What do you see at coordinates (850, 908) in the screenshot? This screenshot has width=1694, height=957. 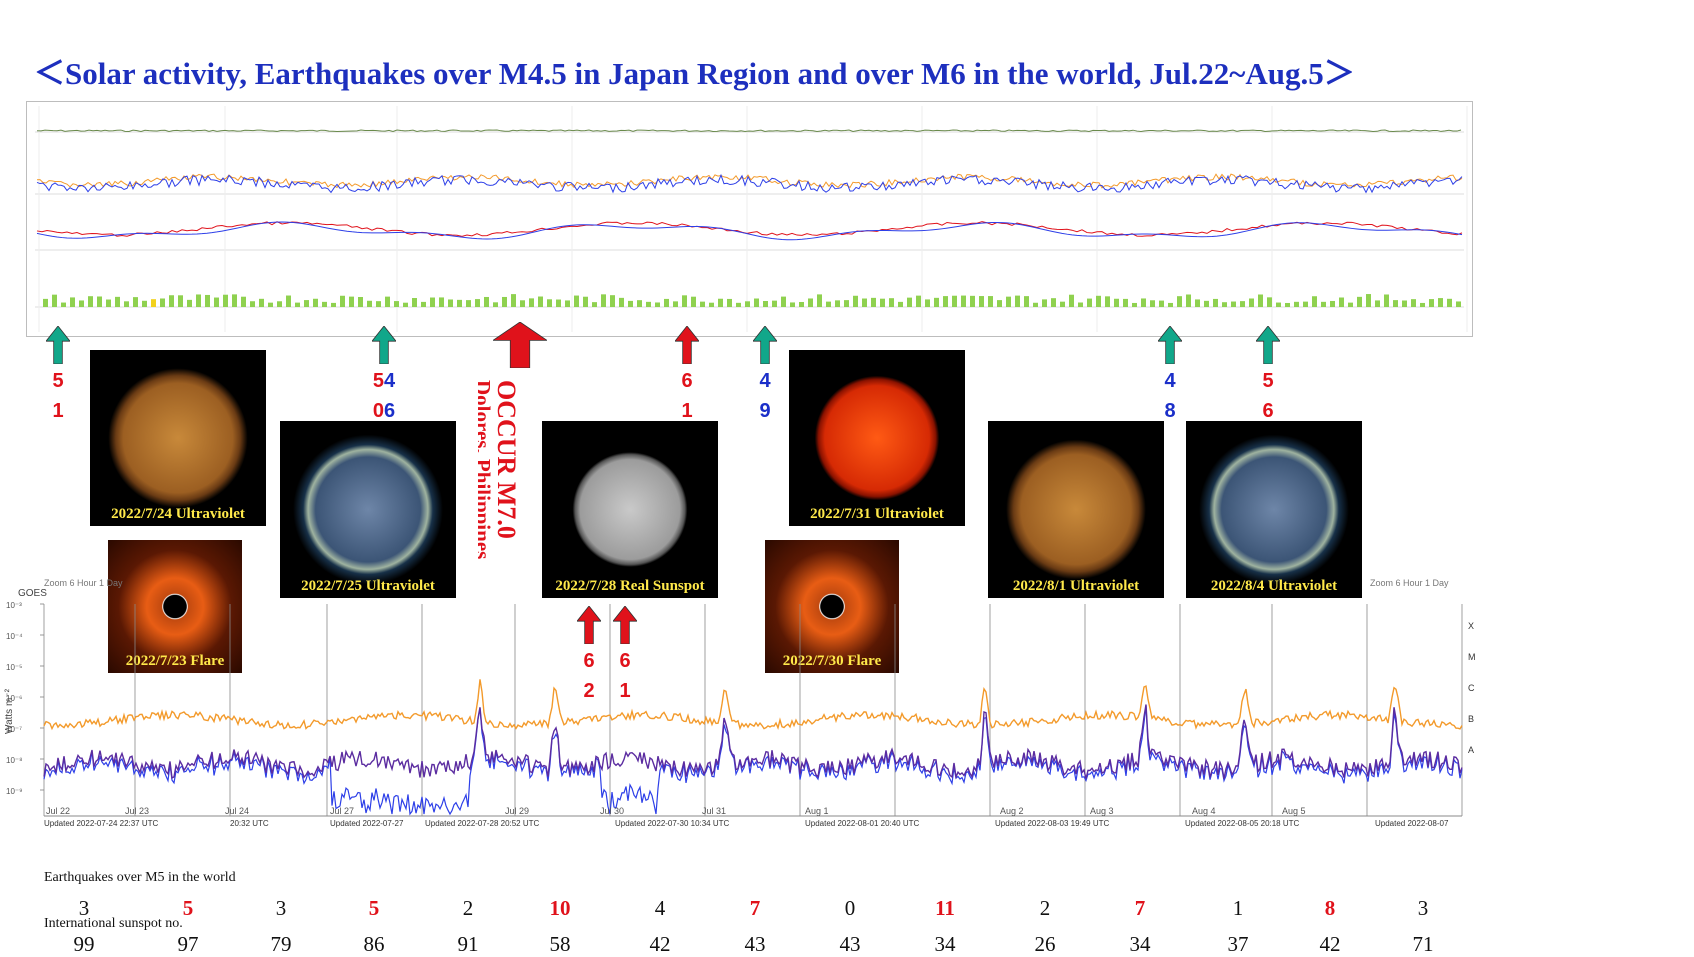 I see `earthquake-count: 0` at bounding box center [850, 908].